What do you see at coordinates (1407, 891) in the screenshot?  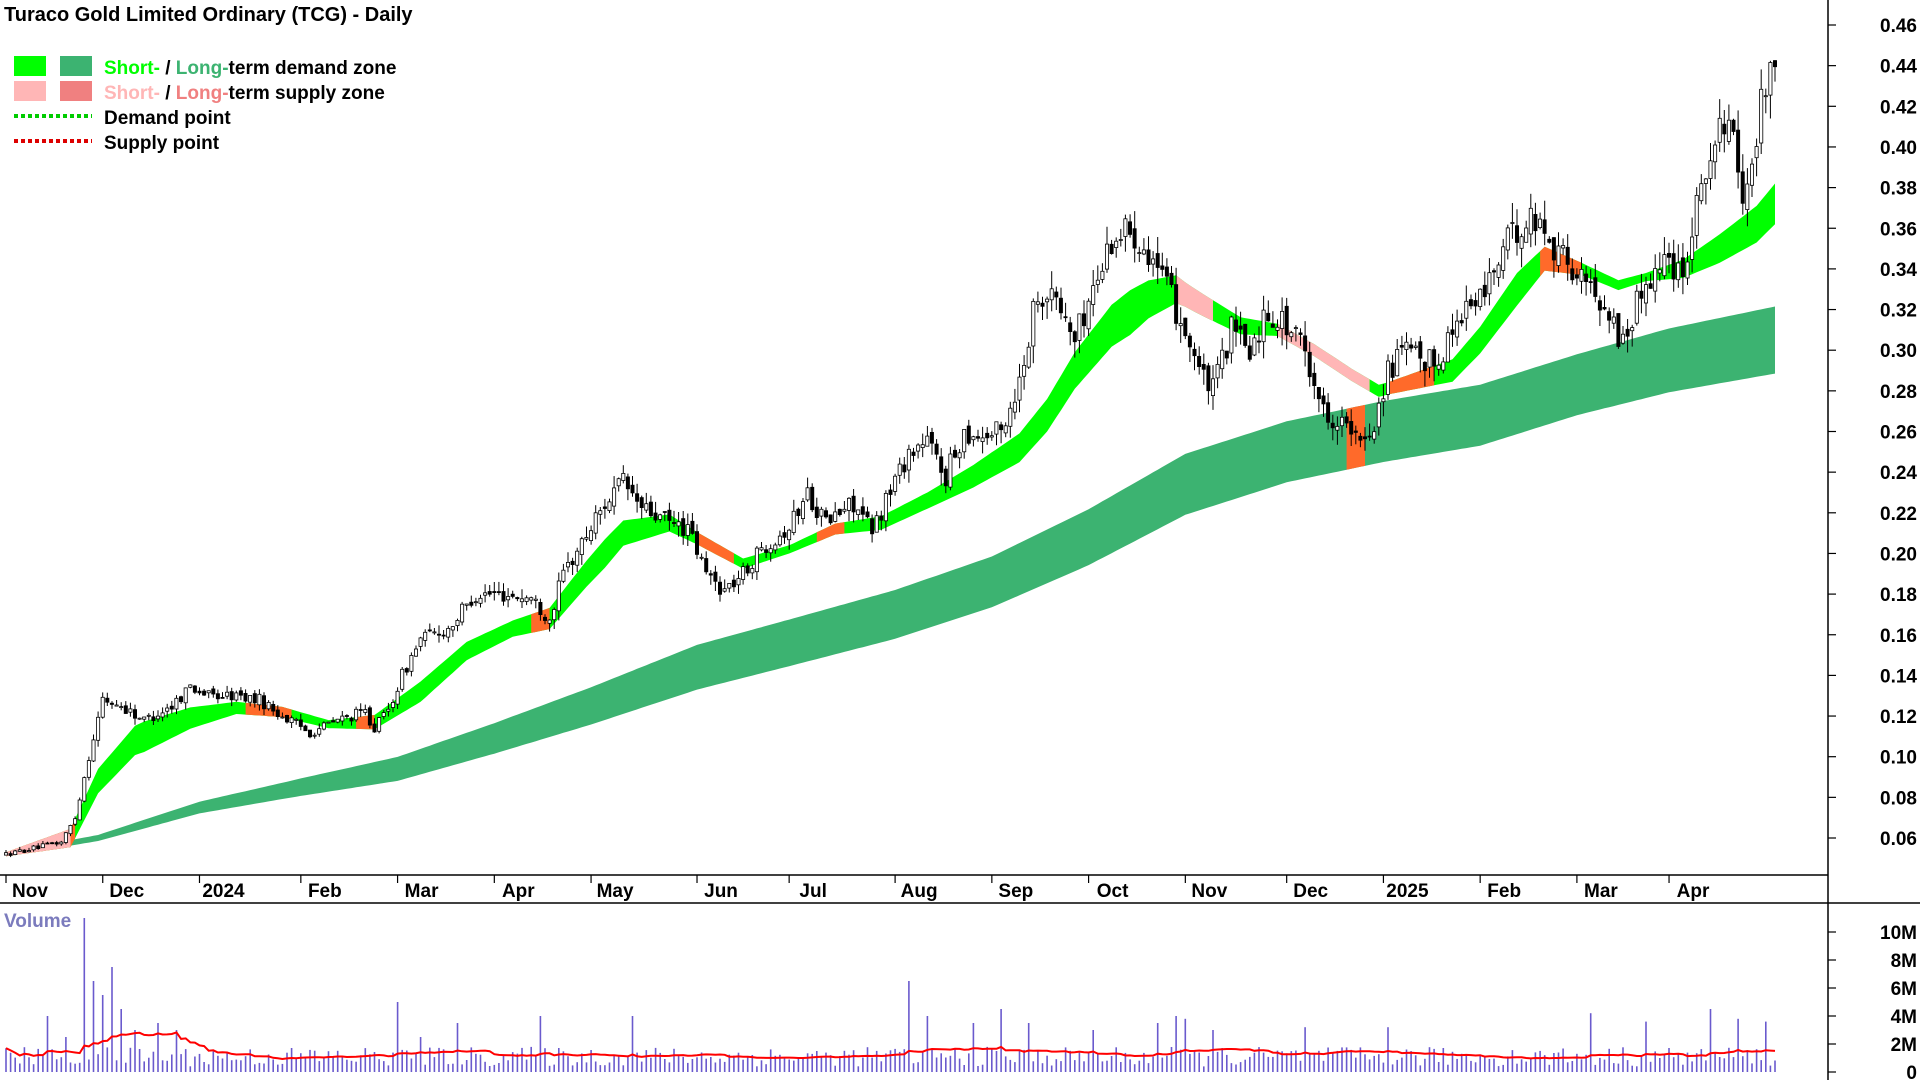 I see `month-tick-label: 2025` at bounding box center [1407, 891].